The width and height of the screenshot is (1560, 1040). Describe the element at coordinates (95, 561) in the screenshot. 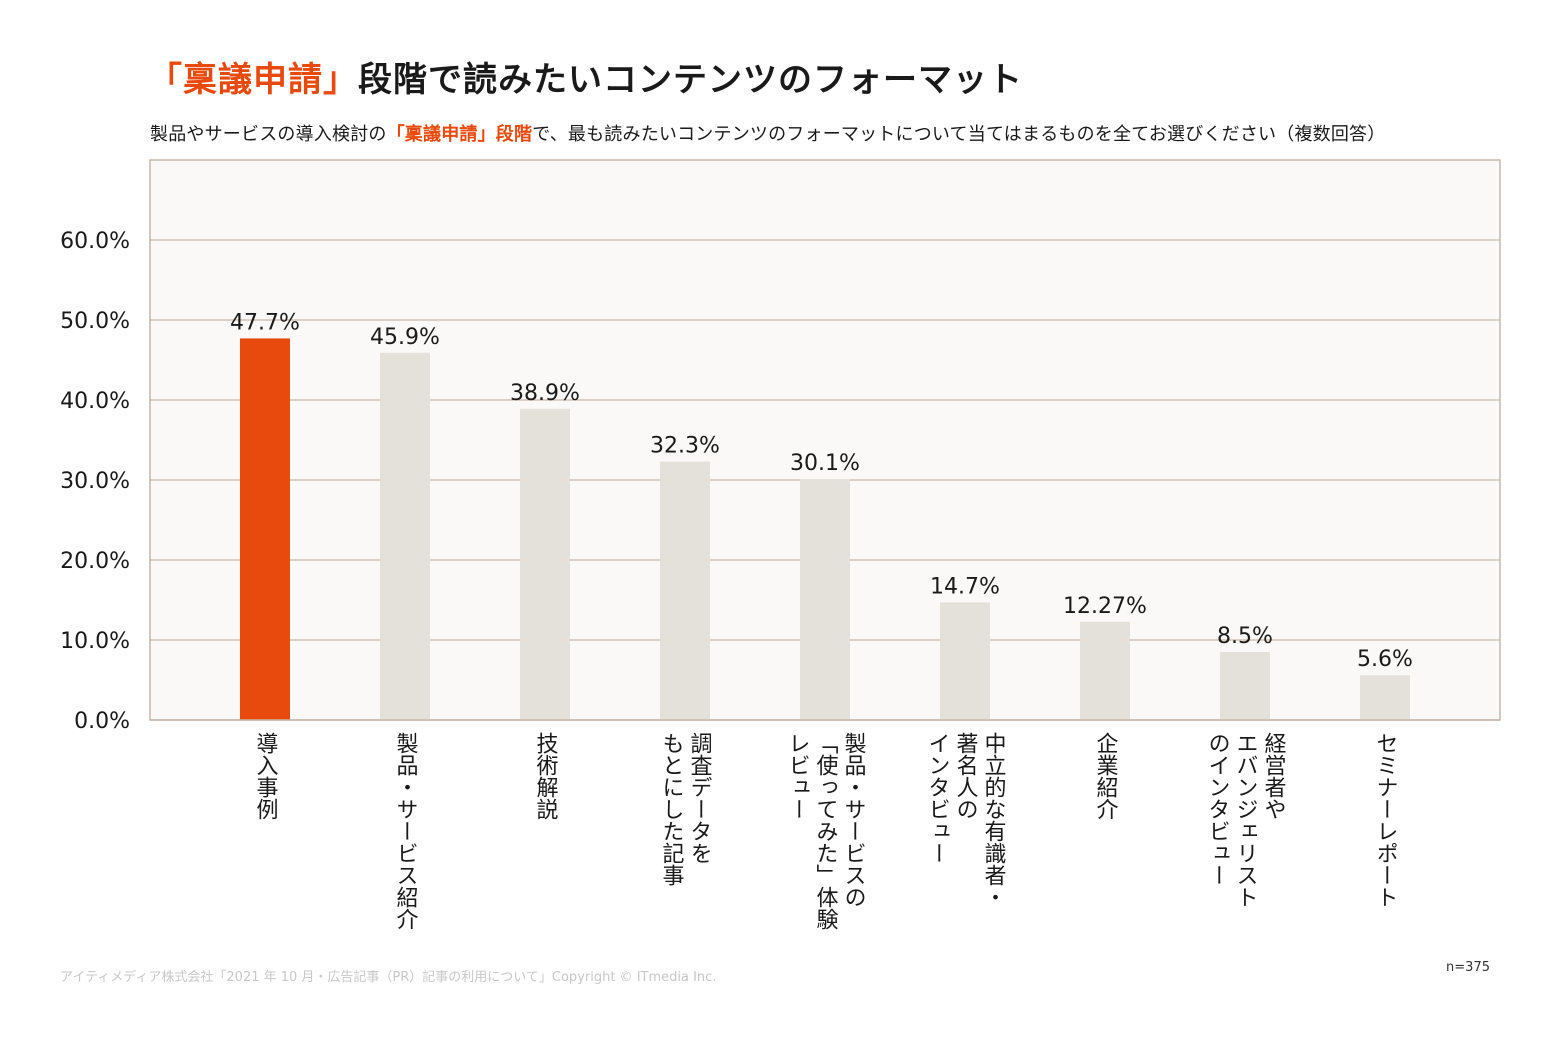

I see `y-tick-label: 20.0%` at that location.